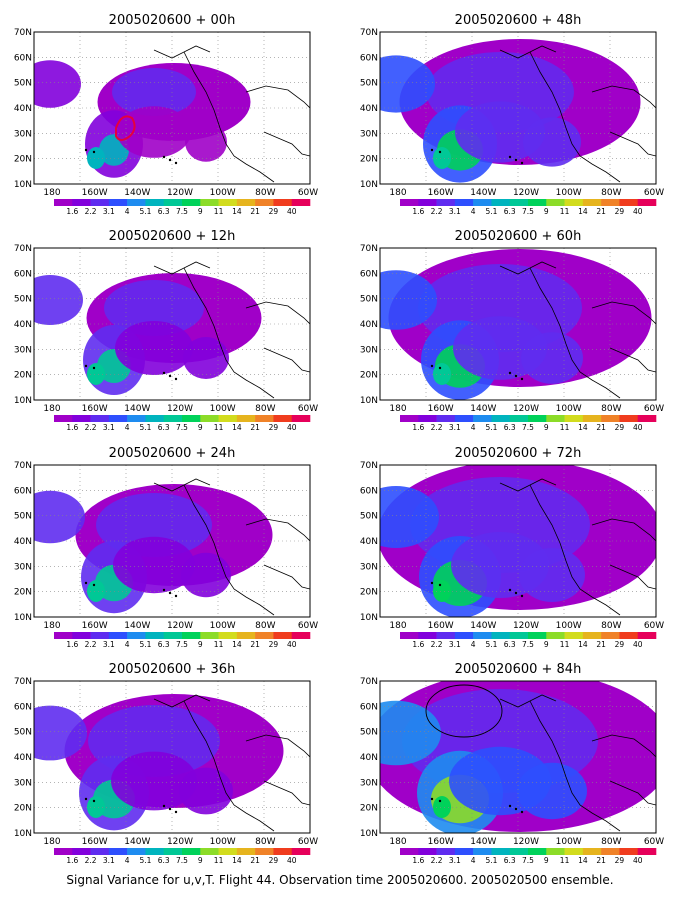 This screenshot has height=900, width=692. What do you see at coordinates (369, 466) in the screenshot?
I see `lat-tick-label: 70N` at bounding box center [369, 466].